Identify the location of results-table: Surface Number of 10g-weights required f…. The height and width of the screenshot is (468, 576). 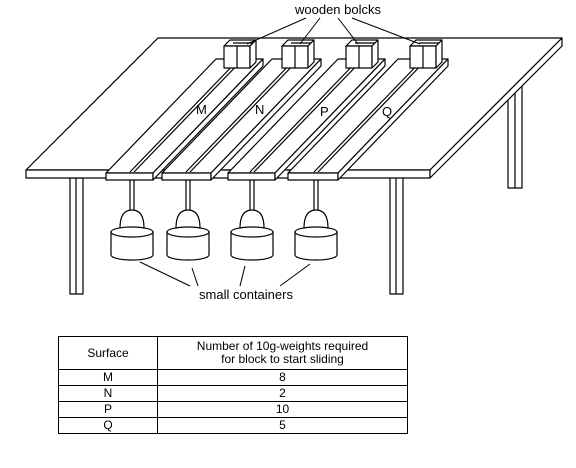
(233, 385).